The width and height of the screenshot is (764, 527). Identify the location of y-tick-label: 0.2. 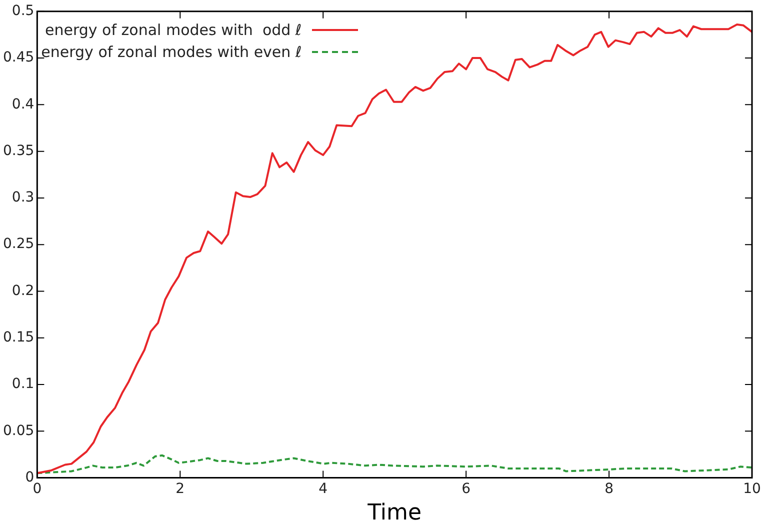
(23, 290).